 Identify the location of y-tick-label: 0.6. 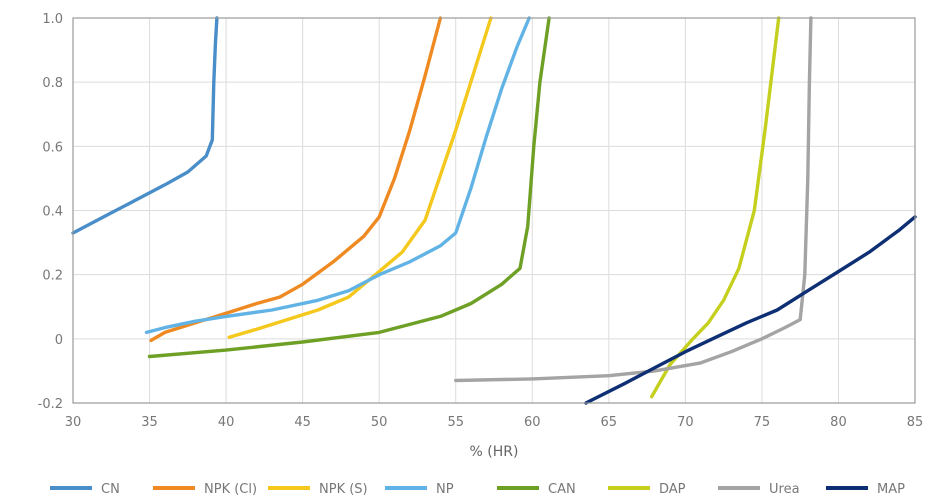
(52, 147).